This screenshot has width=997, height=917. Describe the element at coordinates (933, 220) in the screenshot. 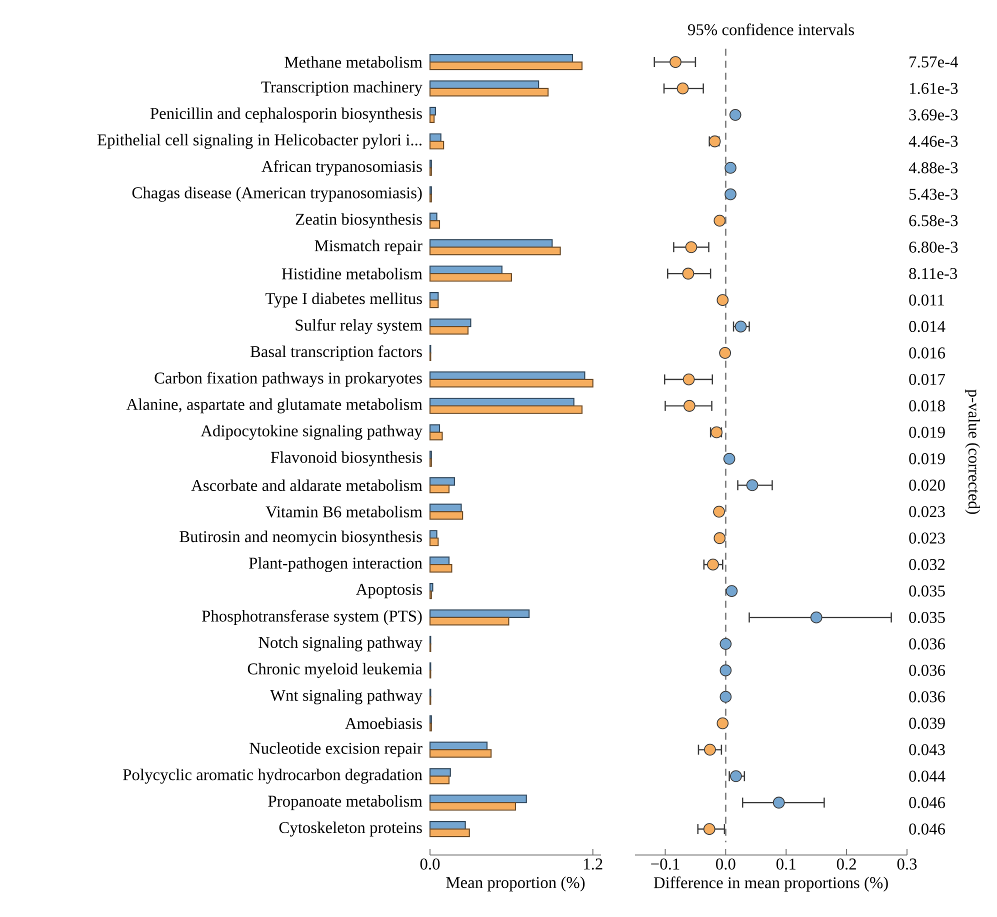

I see `y2-tick-label: 6.58e-3` at that location.